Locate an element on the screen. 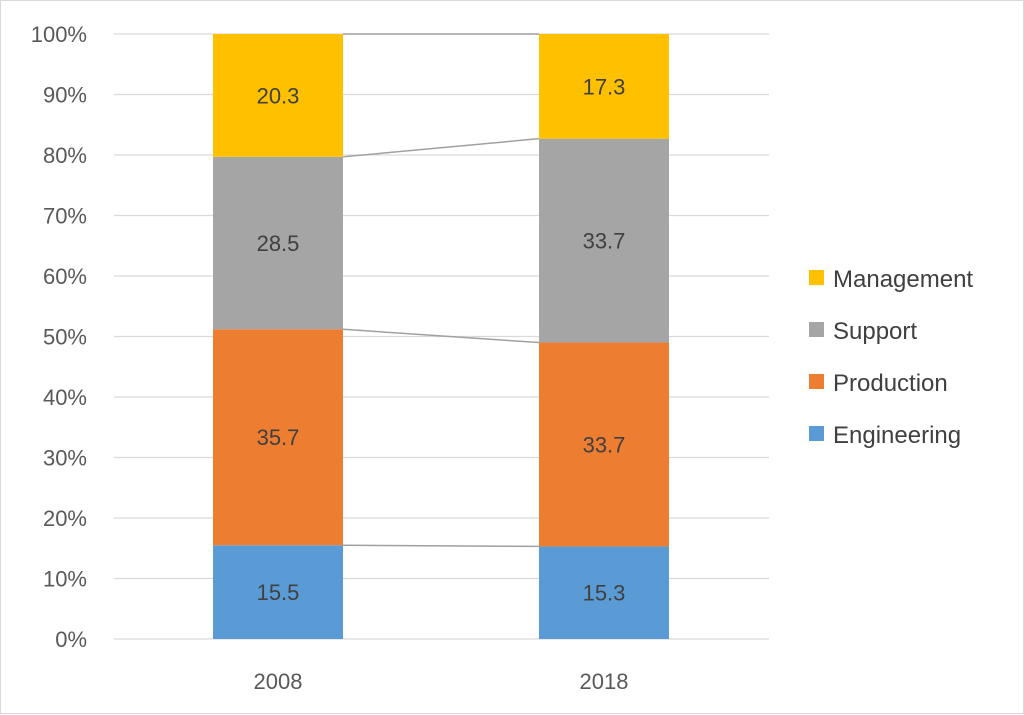 The image size is (1024, 715). data-label-engineering-2008: 15.5 is located at coordinates (278, 592).